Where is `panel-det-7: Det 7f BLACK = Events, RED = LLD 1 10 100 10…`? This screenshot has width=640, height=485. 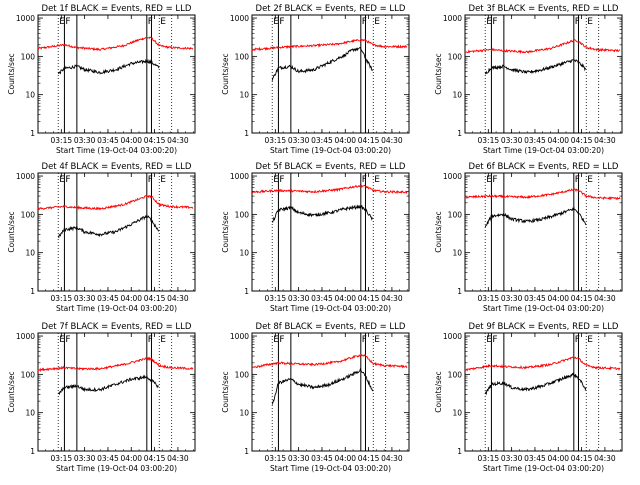 panel-det-7: Det 7f BLACK = Events, RED = LLD 1 10 100 10… is located at coordinates (101, 397).